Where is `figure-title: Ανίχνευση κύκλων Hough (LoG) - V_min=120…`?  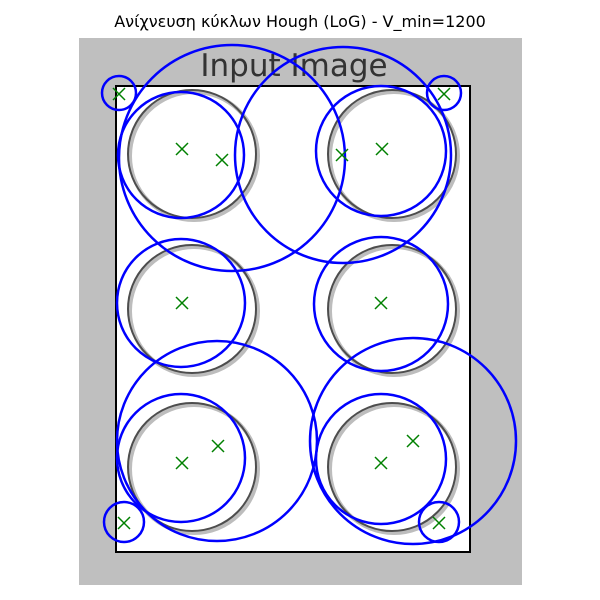
figure-title: Ανίχνευση κύκλων Hough (LoG) - V_min=120… is located at coordinates (300, 21).